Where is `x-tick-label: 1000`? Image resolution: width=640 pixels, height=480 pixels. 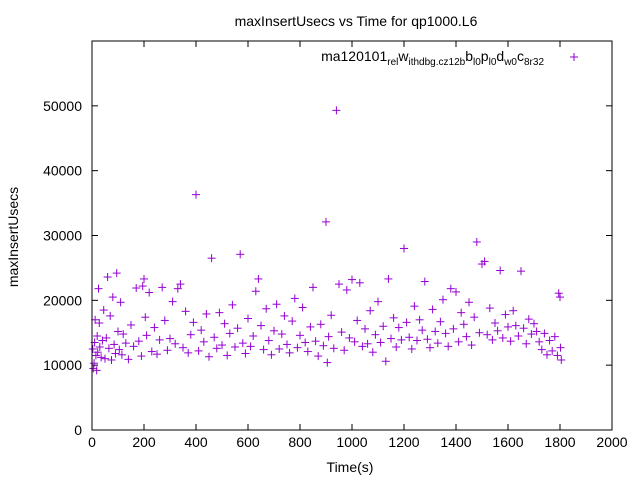
x-tick-label: 1000 is located at coordinates (351, 442).